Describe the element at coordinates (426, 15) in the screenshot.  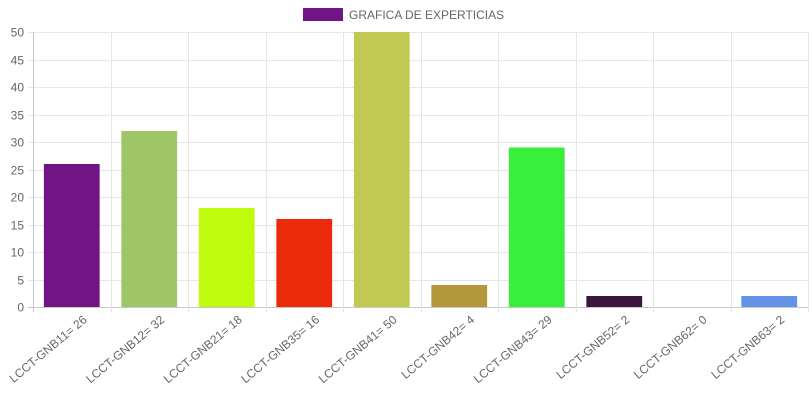
I see `legend-label: GRAFICA DE EXPERTICIAS` at that location.